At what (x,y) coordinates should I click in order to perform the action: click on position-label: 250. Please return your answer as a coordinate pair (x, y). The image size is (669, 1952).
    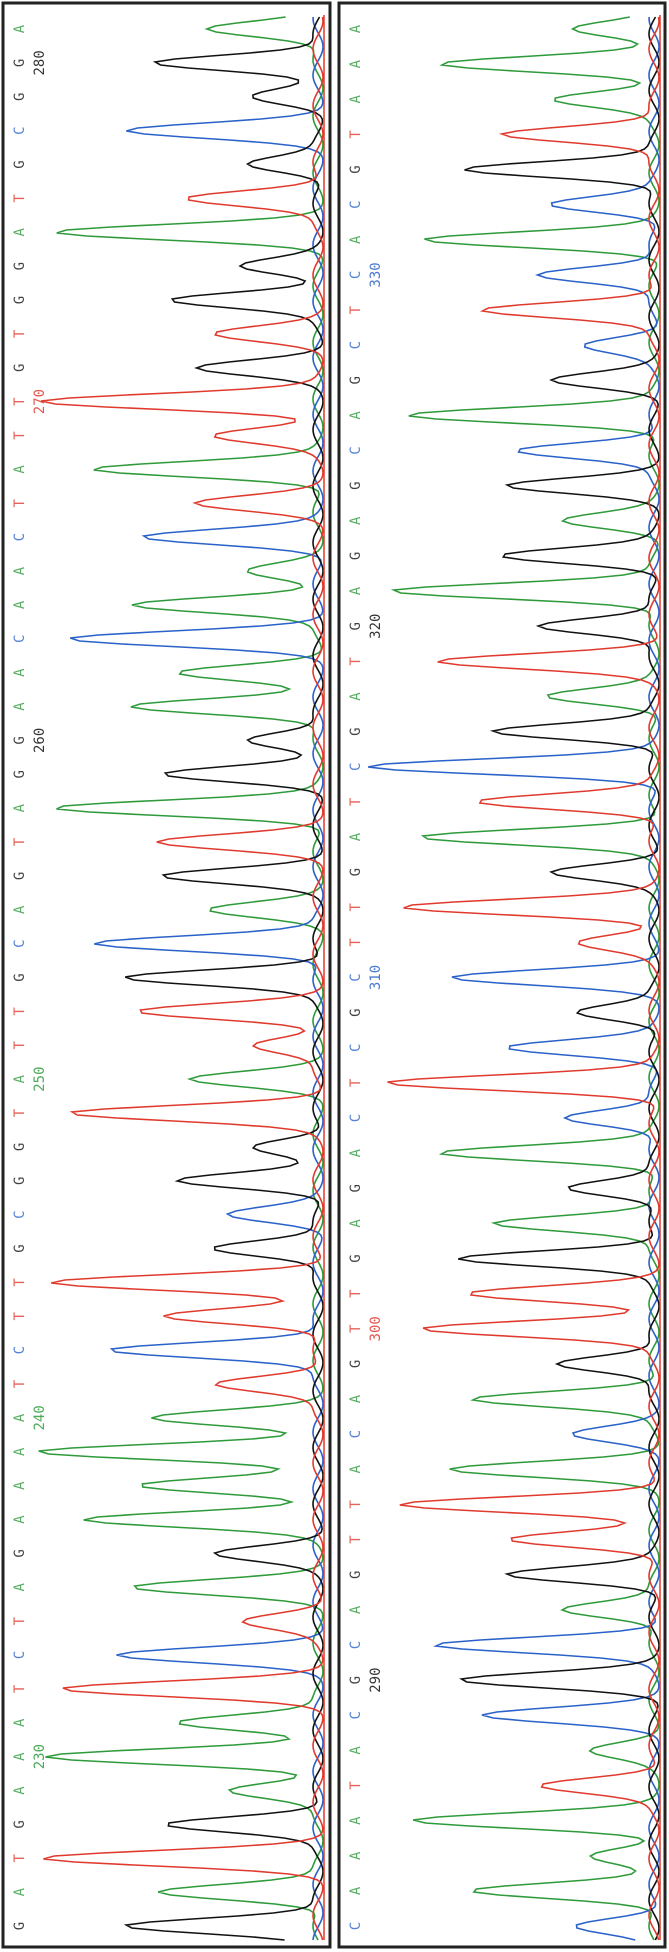
    Looking at the image, I should click on (40, 1078).